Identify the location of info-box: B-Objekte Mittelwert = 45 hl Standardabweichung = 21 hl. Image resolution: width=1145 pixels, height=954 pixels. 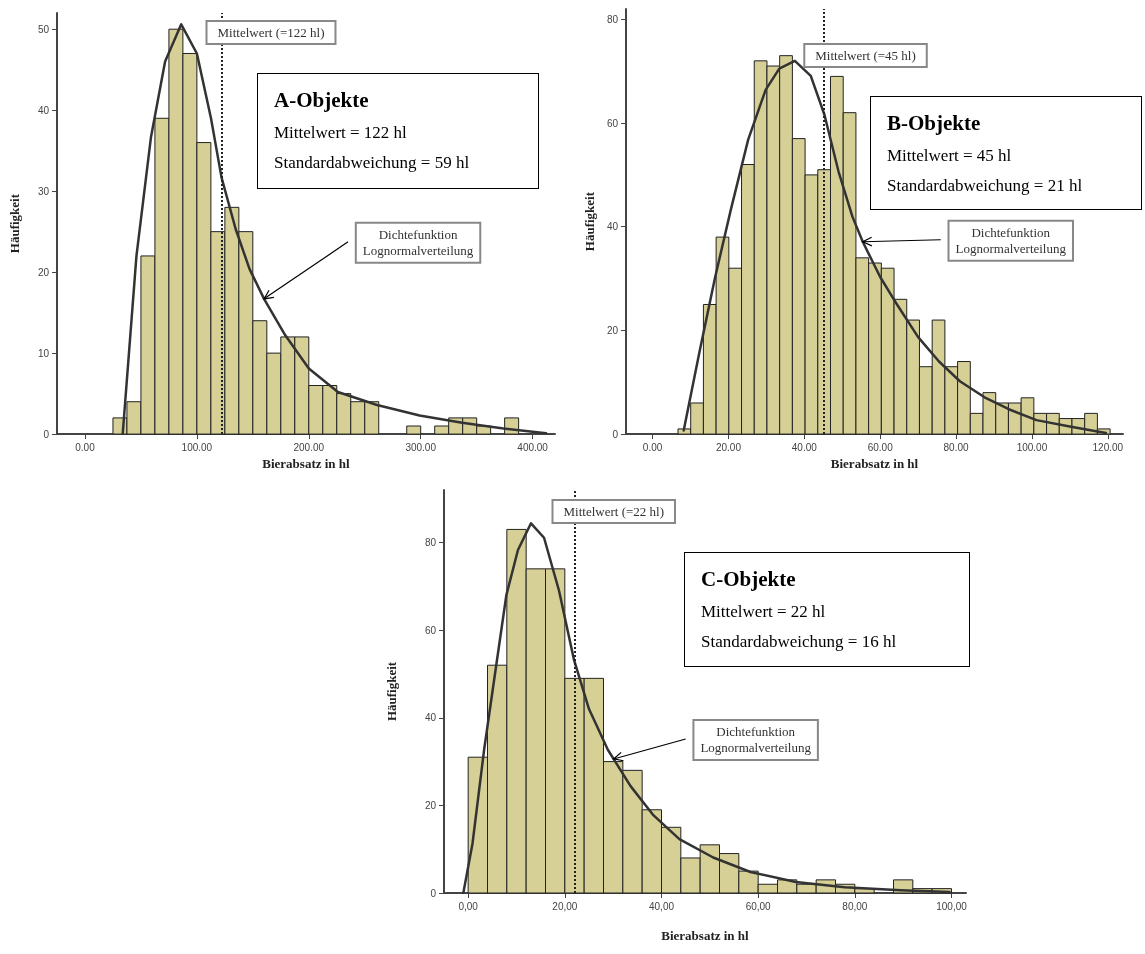
(1006, 153).